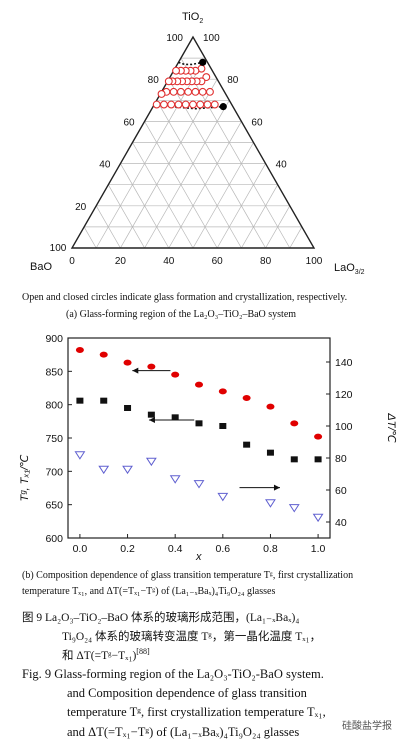 This screenshot has width=403, height=743. What do you see at coordinates (135, 370) in the screenshot?
I see `tx1-axis-arrow-head` at bounding box center [135, 370].